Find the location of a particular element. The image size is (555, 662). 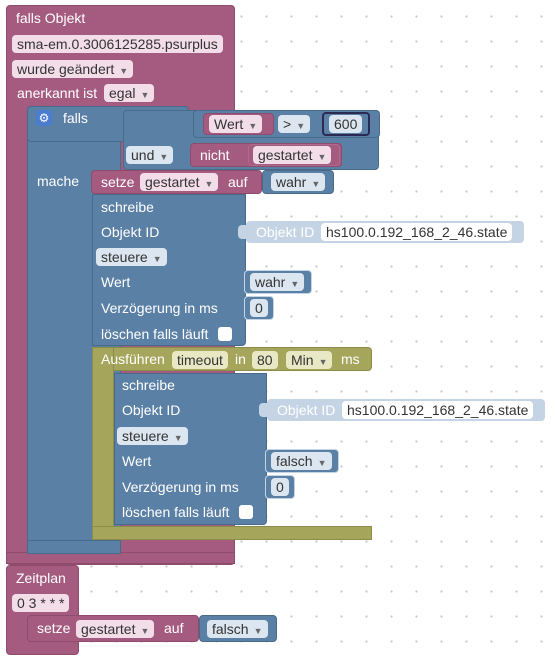

write2-title: schreibe is located at coordinates (148, 385).